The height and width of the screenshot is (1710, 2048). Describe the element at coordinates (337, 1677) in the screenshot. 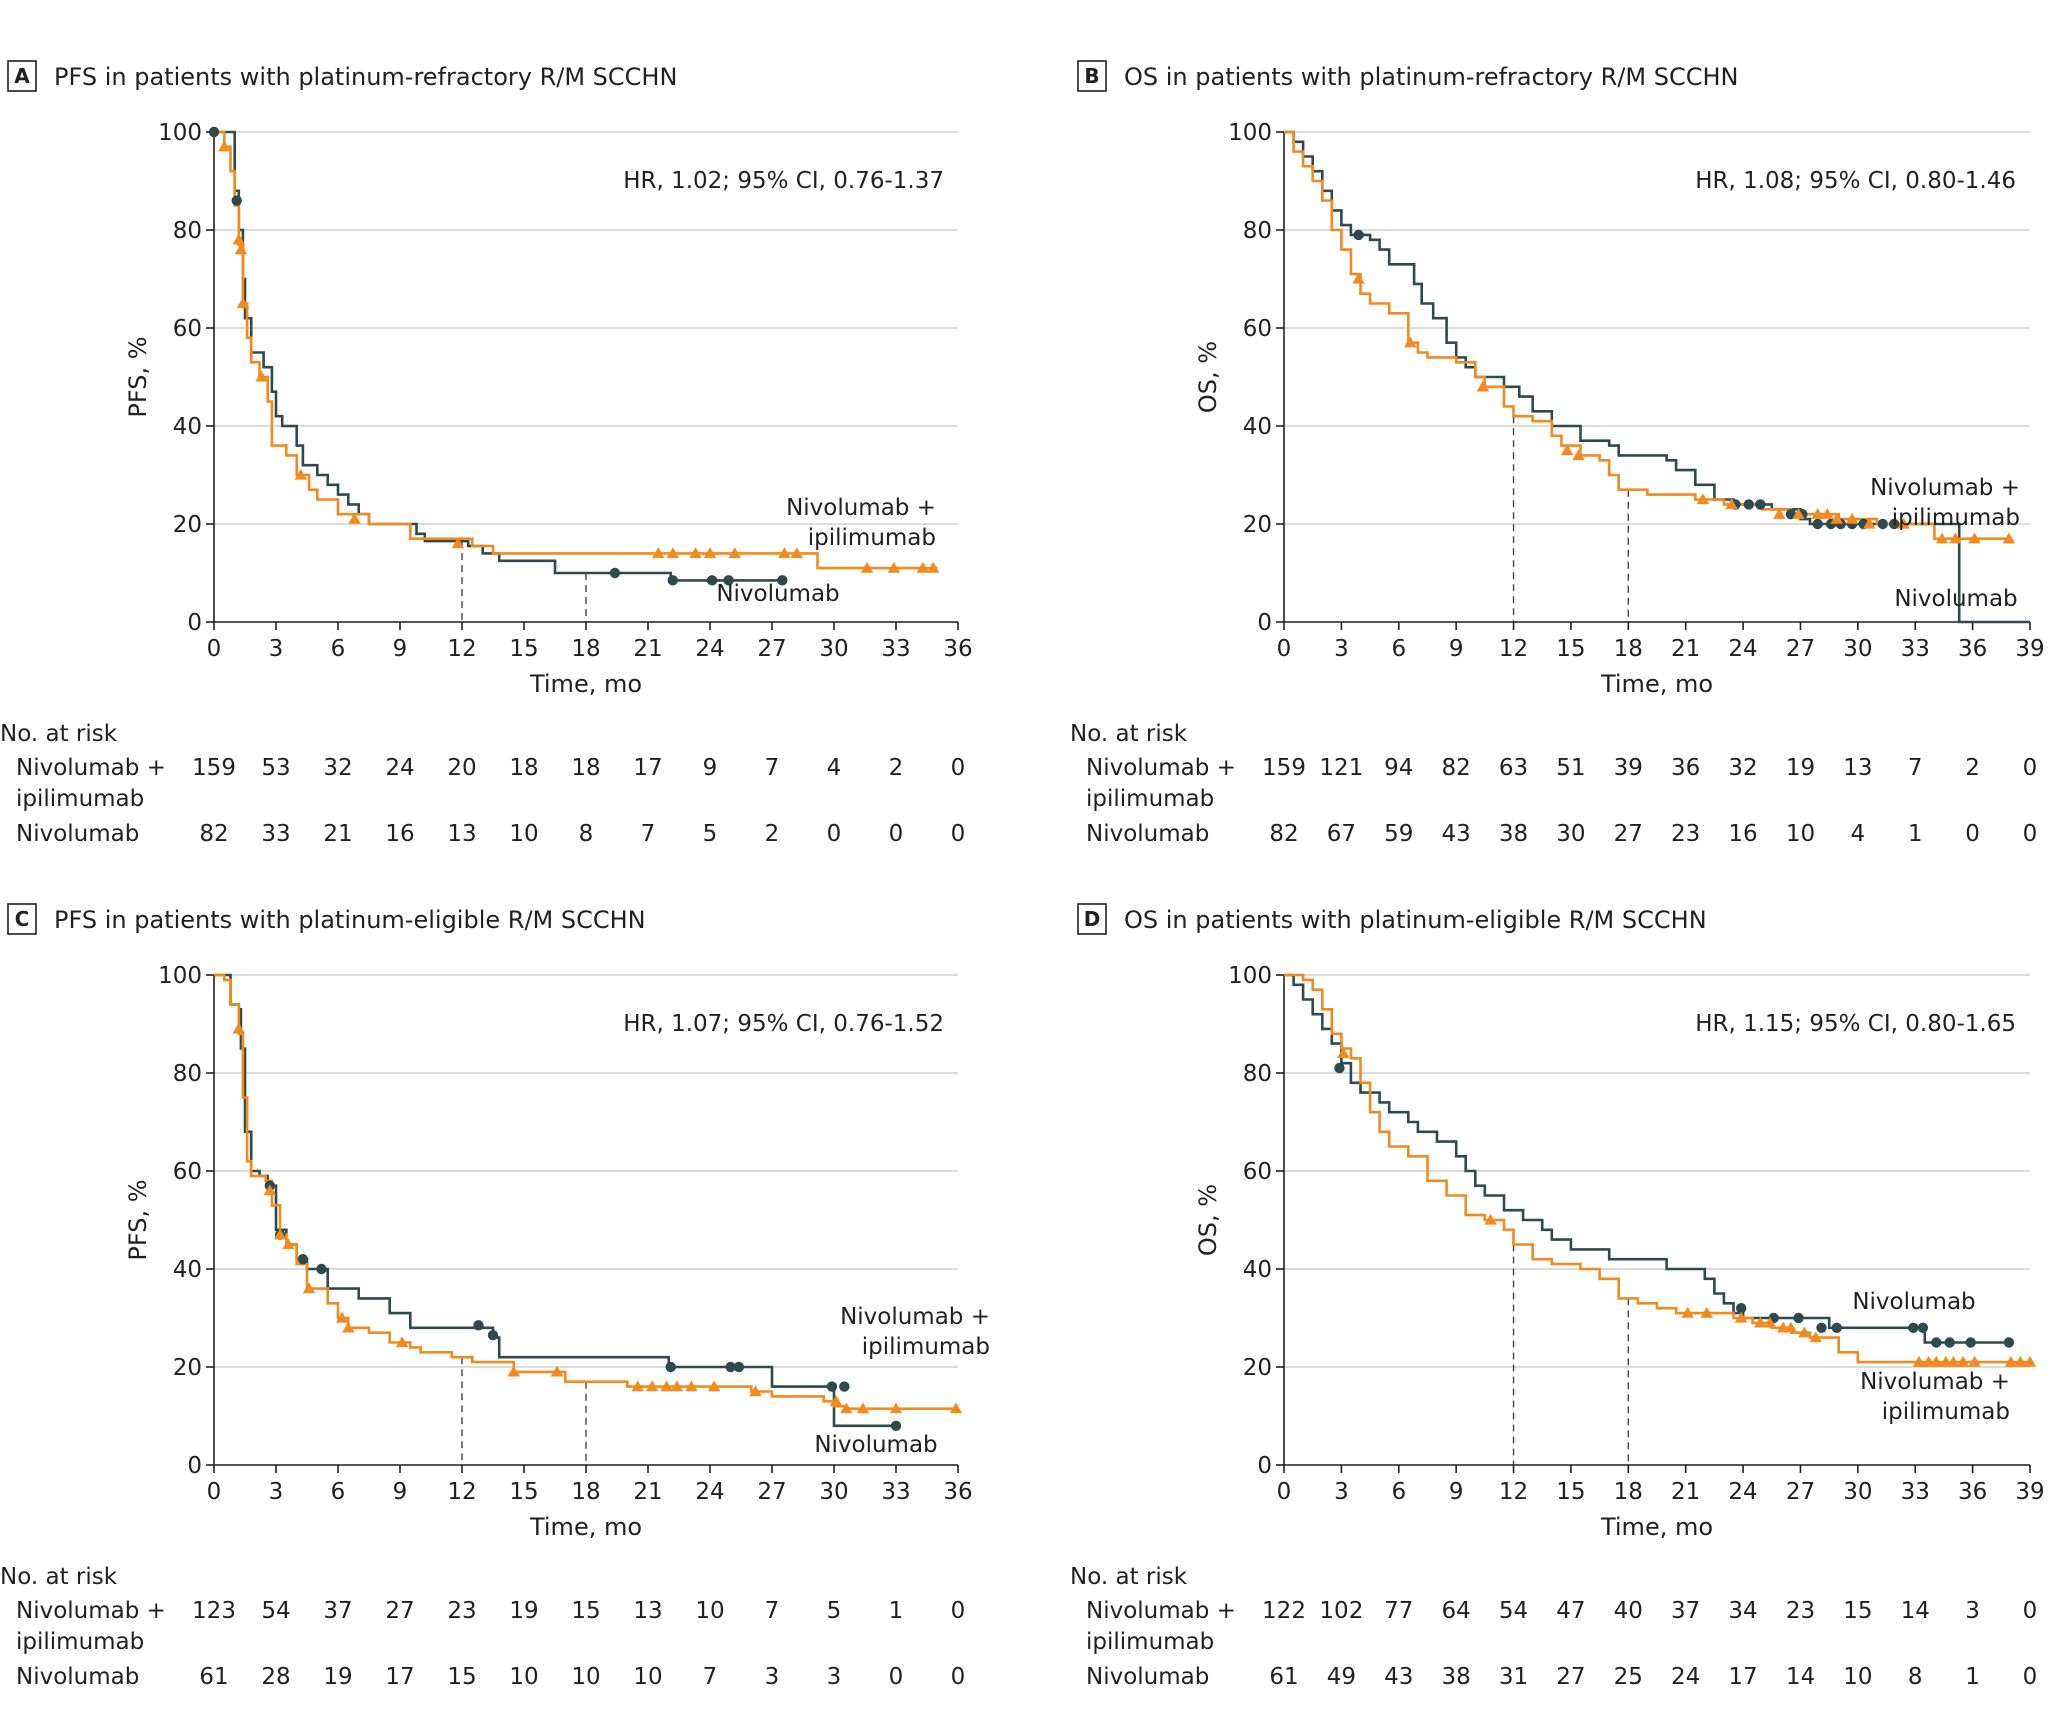

I see `risk-value-nivolumab: 19` at that location.